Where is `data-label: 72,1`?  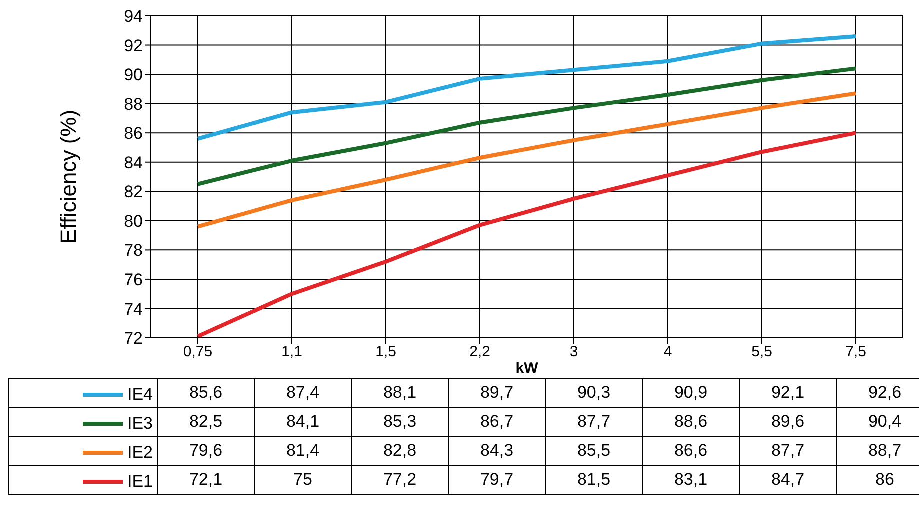 data-label: 72,1 is located at coordinates (206, 480).